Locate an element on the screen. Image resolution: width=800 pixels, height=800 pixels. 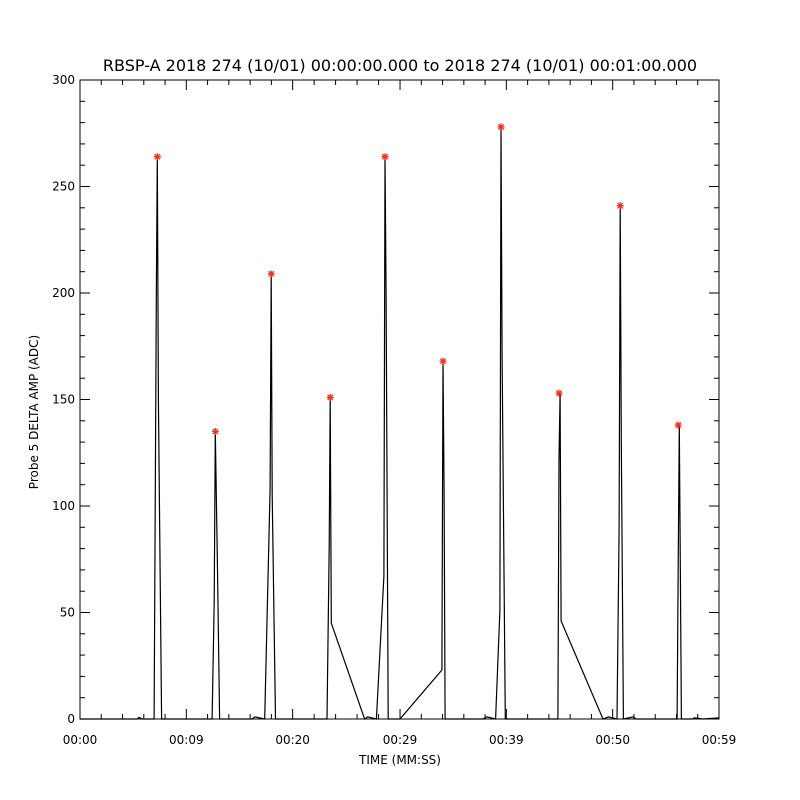
x-tick-label: 00:39 is located at coordinates (506, 740).